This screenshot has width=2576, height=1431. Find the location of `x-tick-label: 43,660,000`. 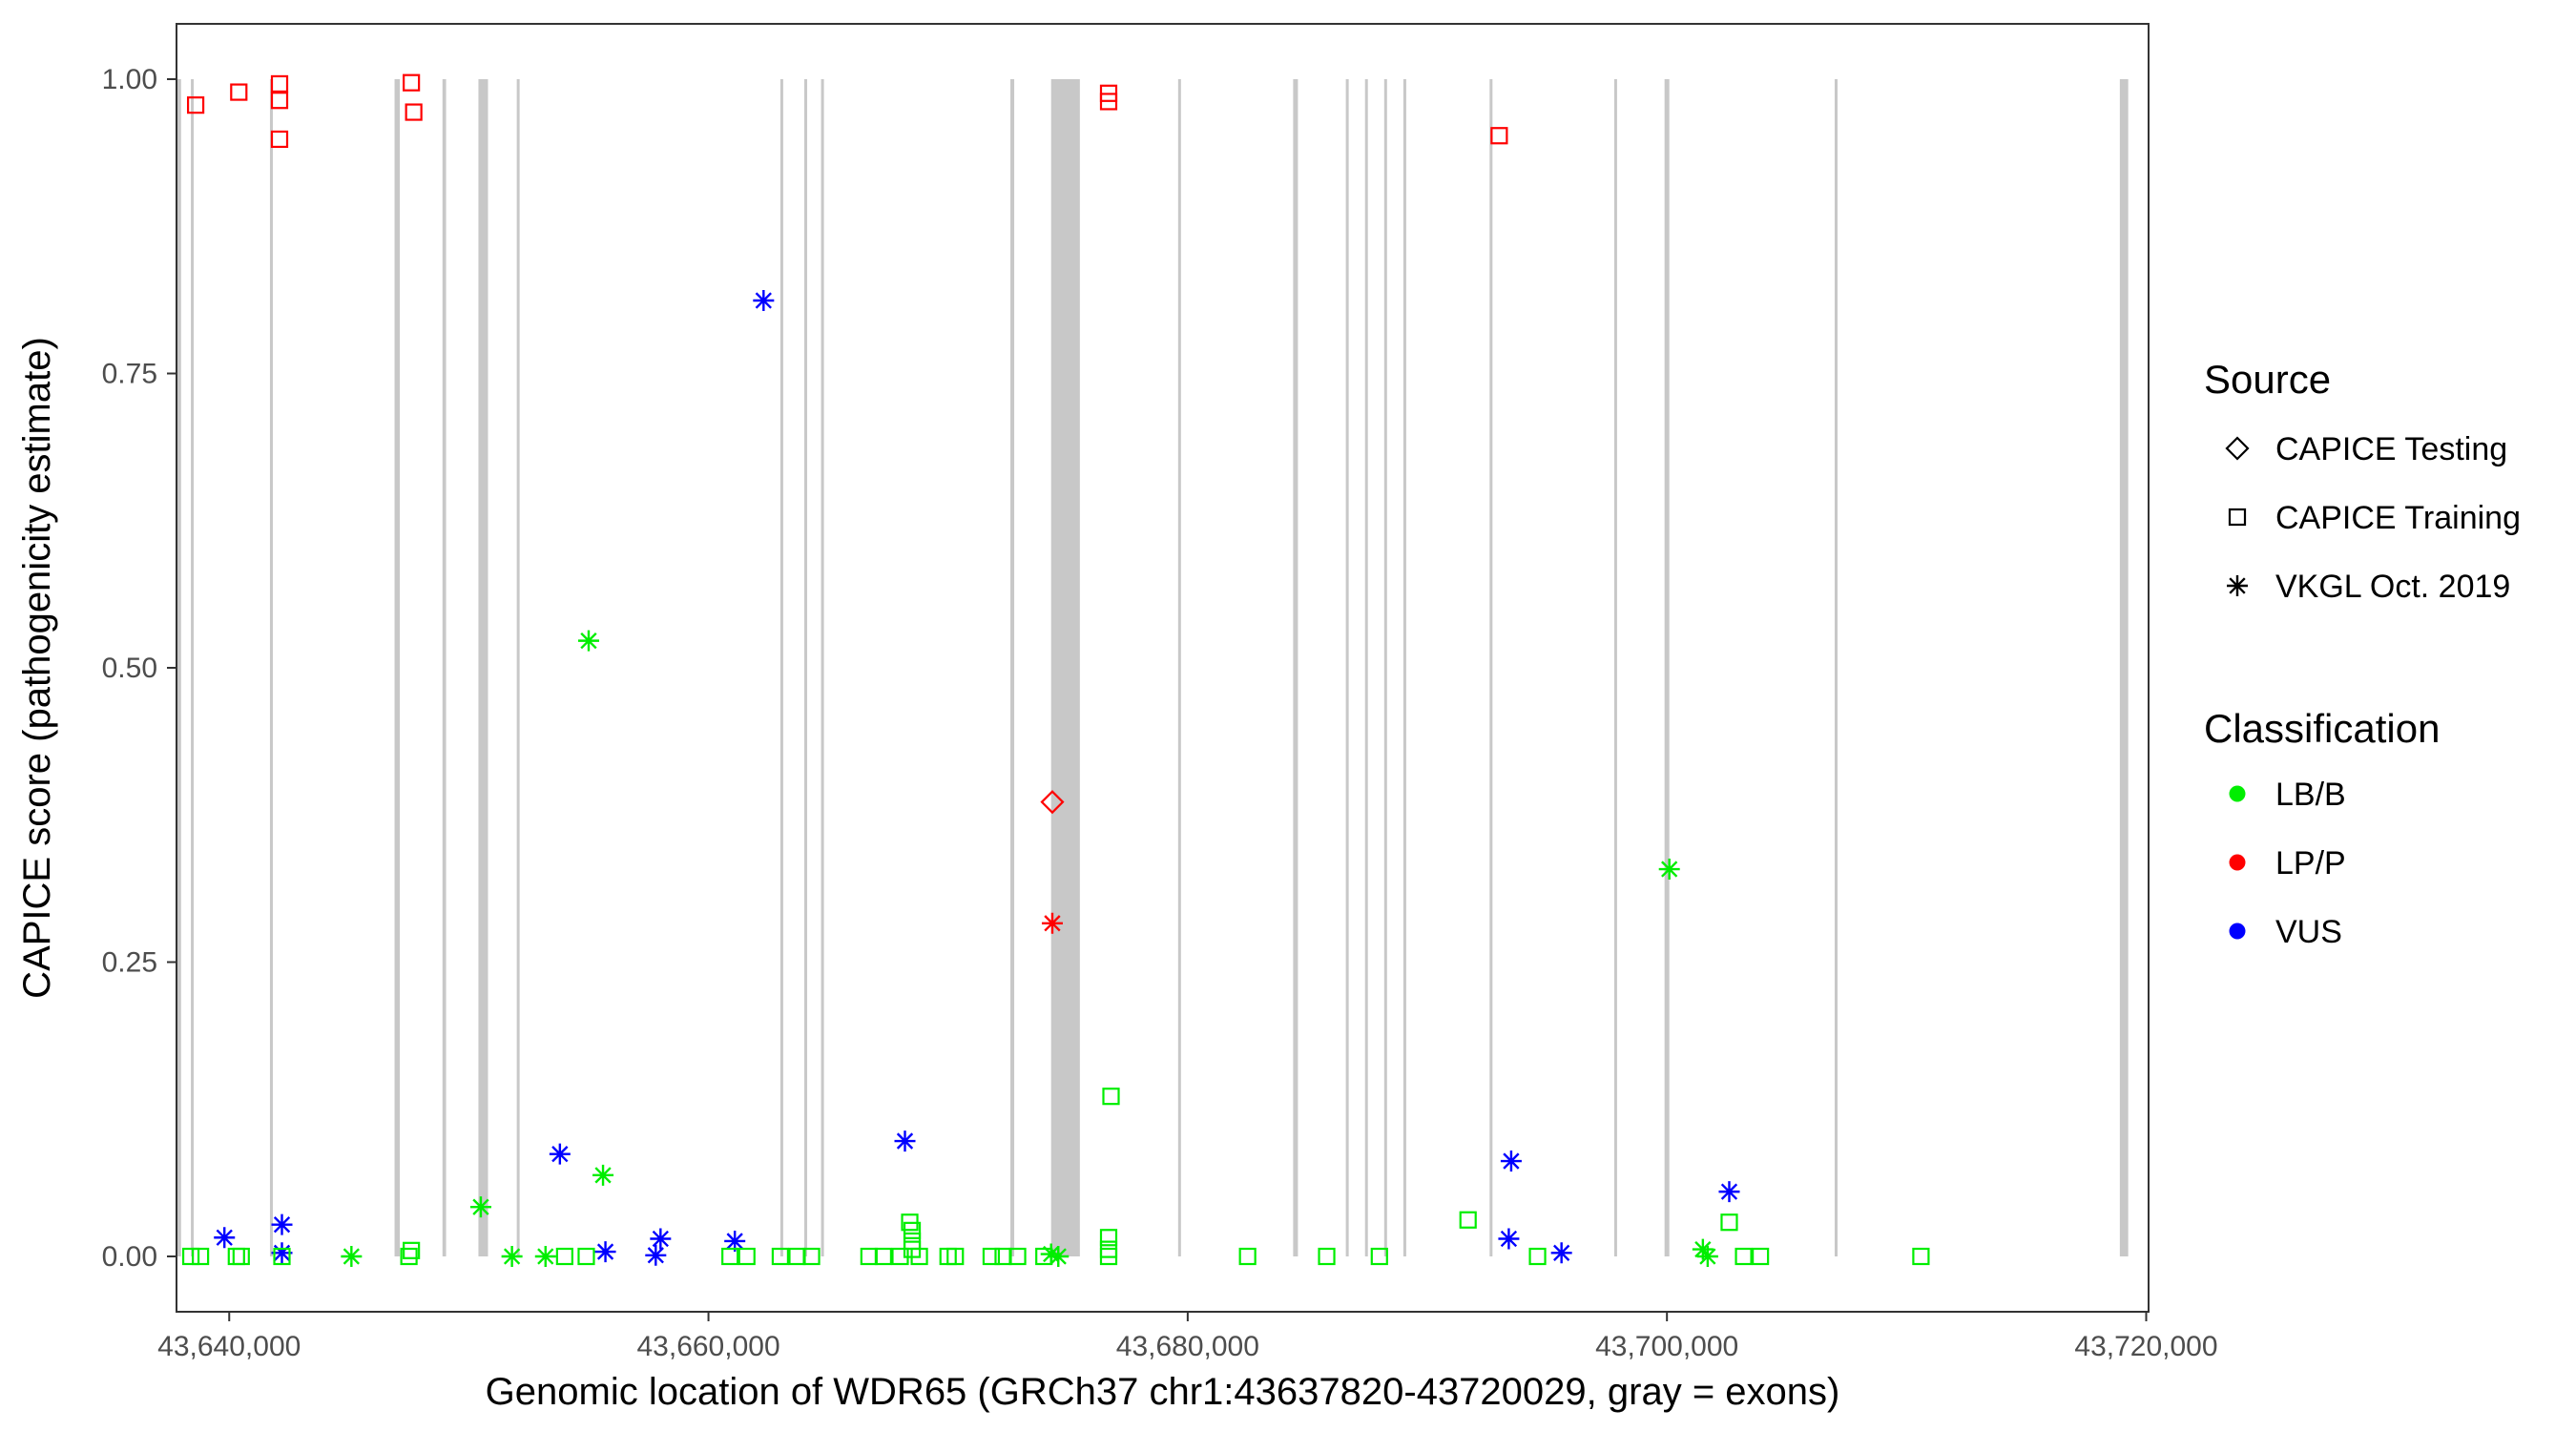

x-tick-label: 43,660,000 is located at coordinates (707, 1346).